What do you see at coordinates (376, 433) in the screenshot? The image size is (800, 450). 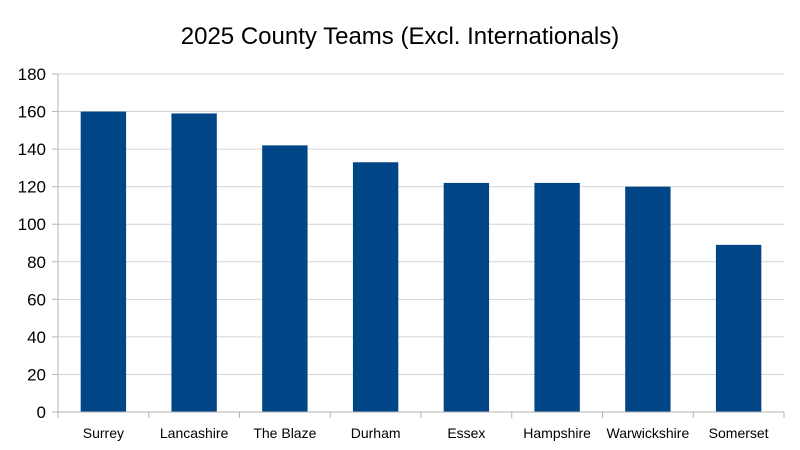 I see `x-tick-label: Durham` at bounding box center [376, 433].